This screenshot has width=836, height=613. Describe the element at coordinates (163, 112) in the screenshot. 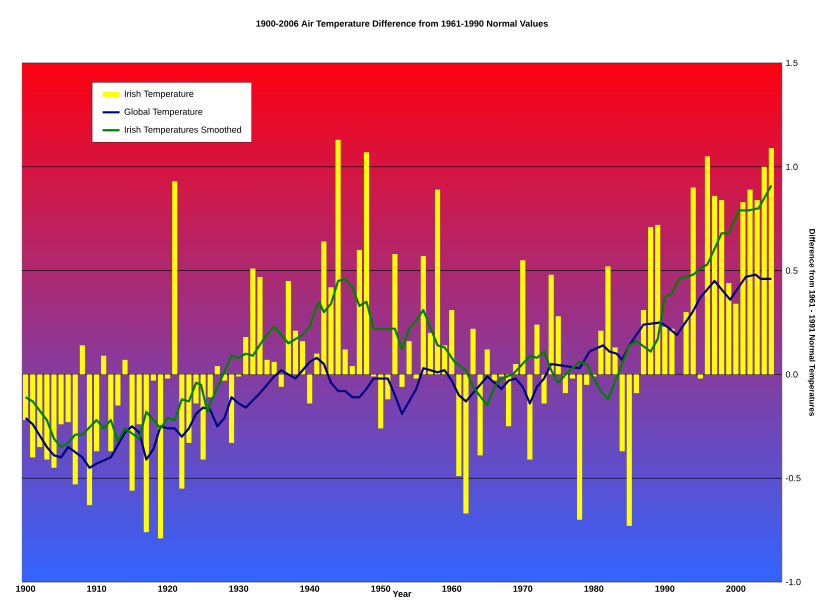

I see `legend-label: Global Temperature` at that location.